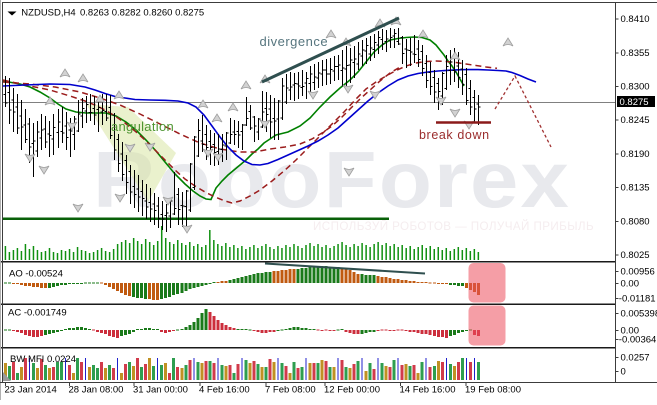 This screenshot has width=657, height=405. Describe the element at coordinates (635, 358) in the screenshot. I see `svg-text: 0.0257` at that location.